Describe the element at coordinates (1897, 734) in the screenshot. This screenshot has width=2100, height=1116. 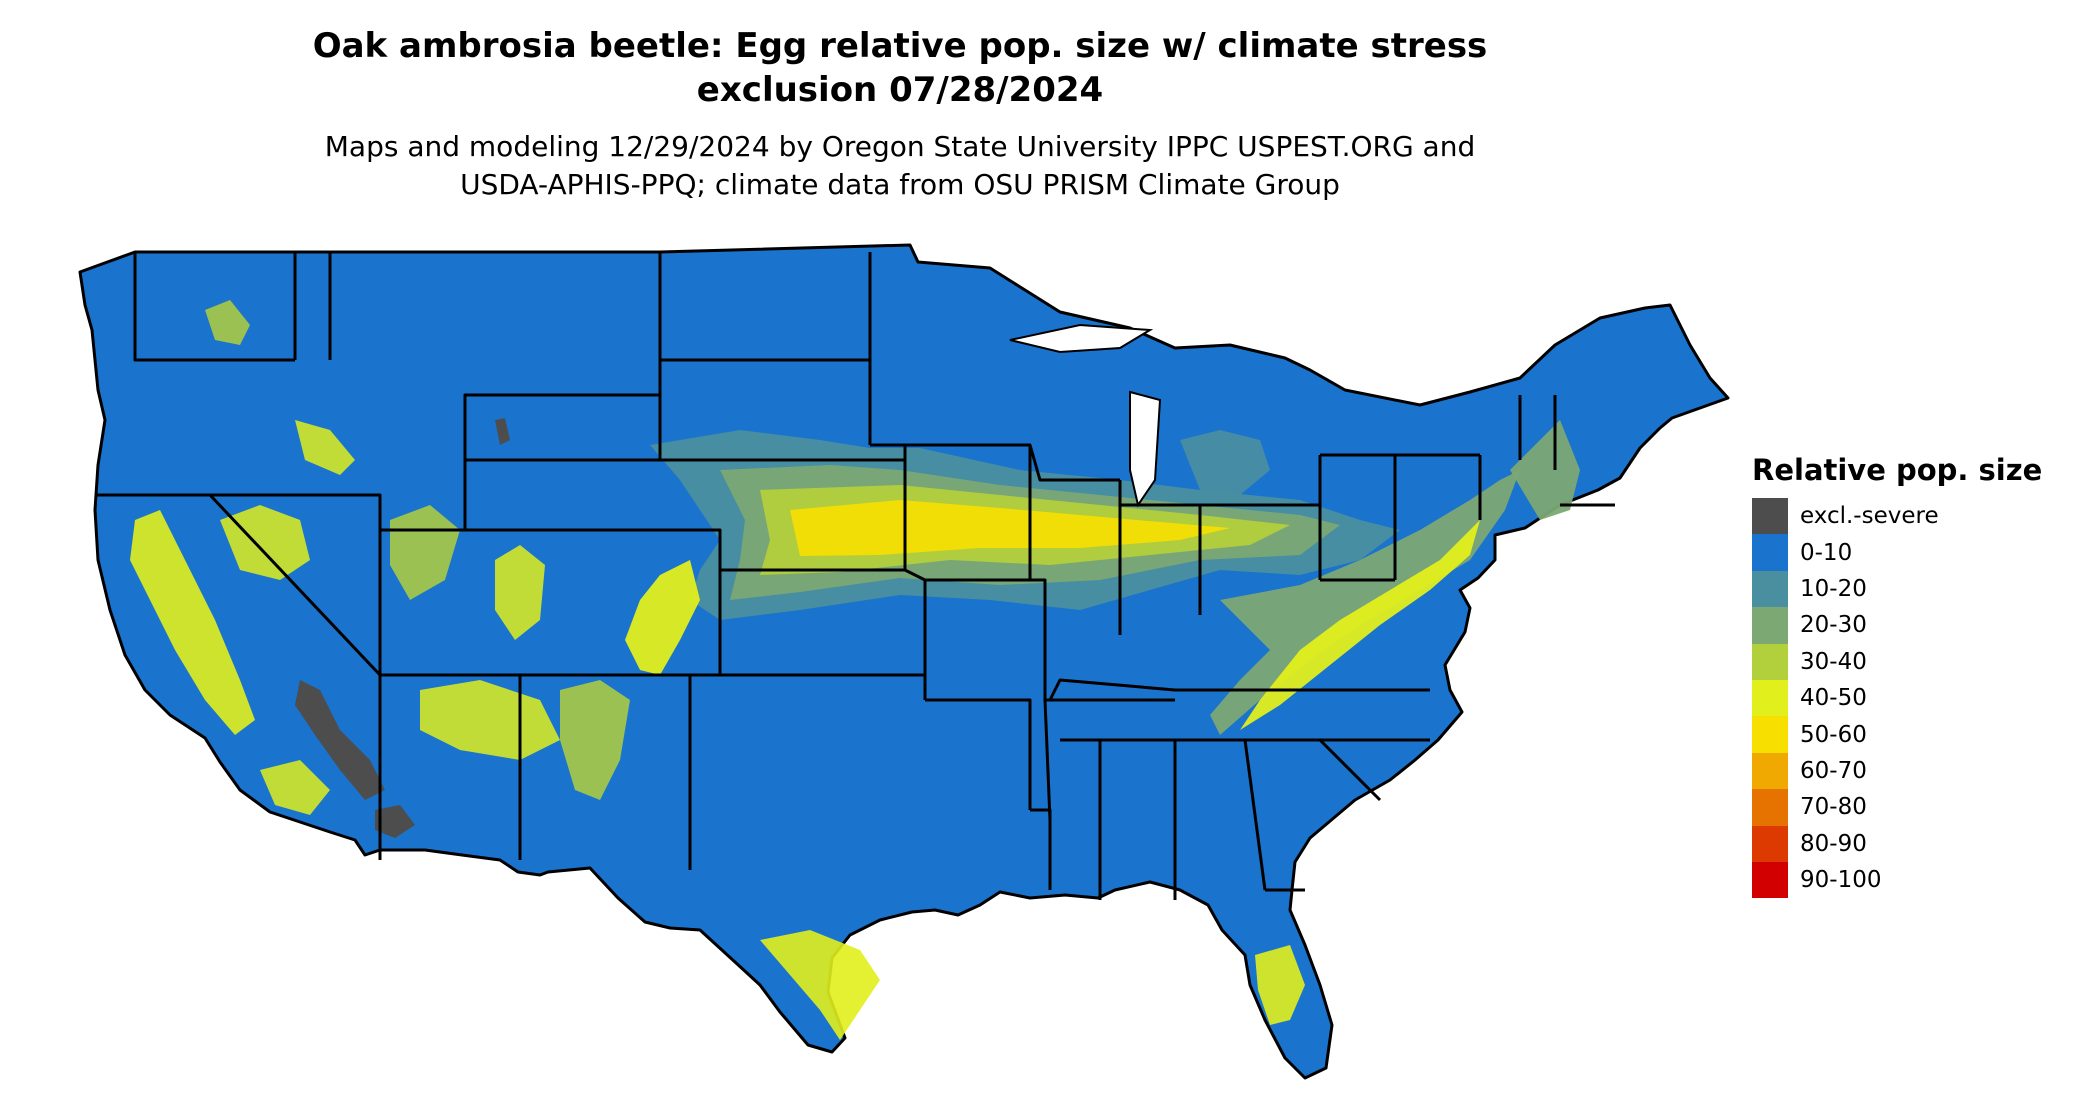
I see `legend-item: 50-60` at that location.